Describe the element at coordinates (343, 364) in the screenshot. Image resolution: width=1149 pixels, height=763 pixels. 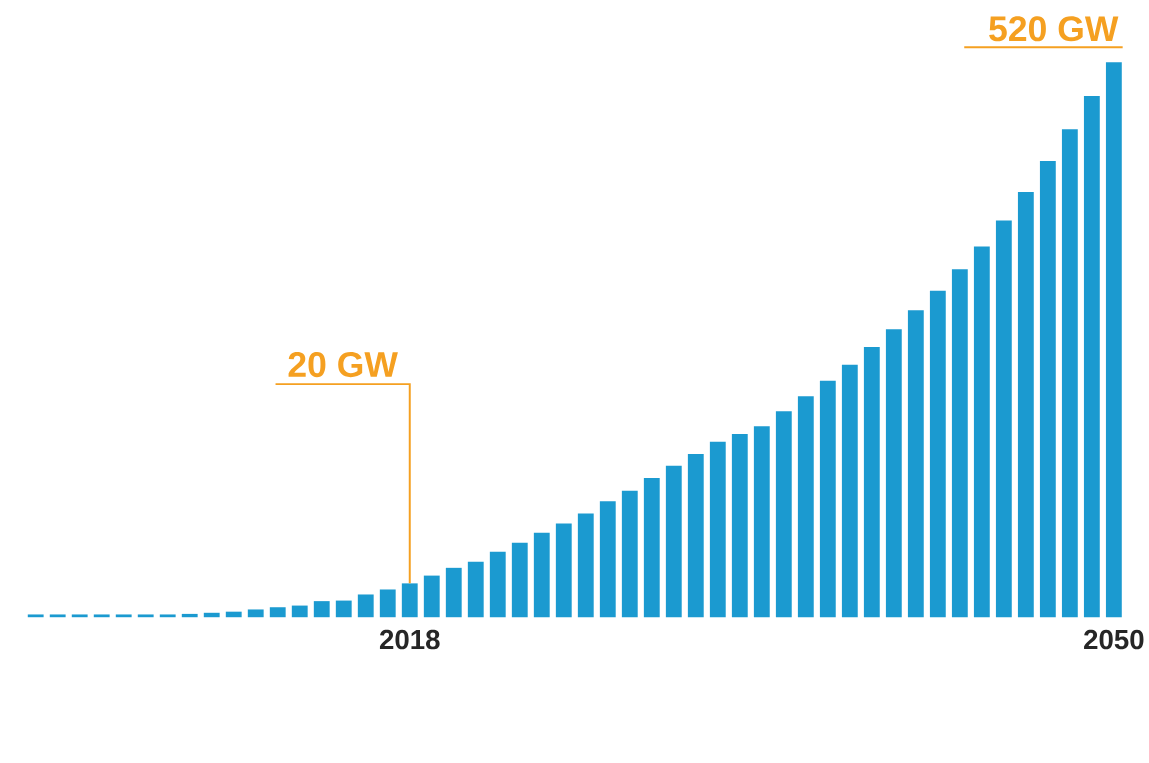
I see `annotation: 20 GW` at that location.